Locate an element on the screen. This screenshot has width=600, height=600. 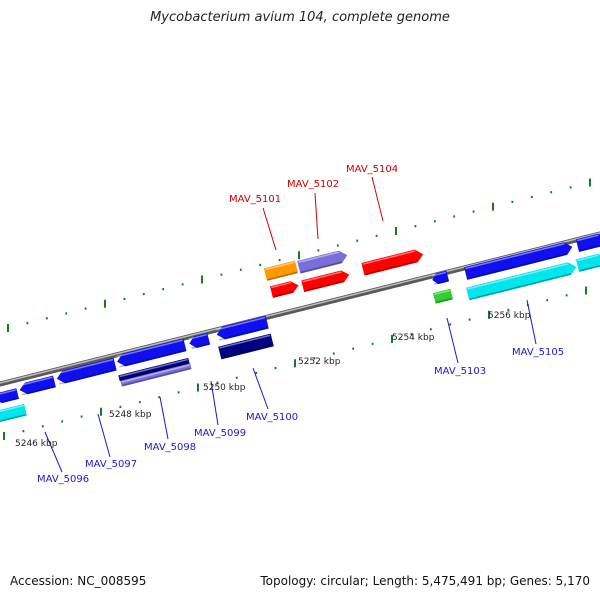
gene-label: MAV_5100 is located at coordinates (272, 417).